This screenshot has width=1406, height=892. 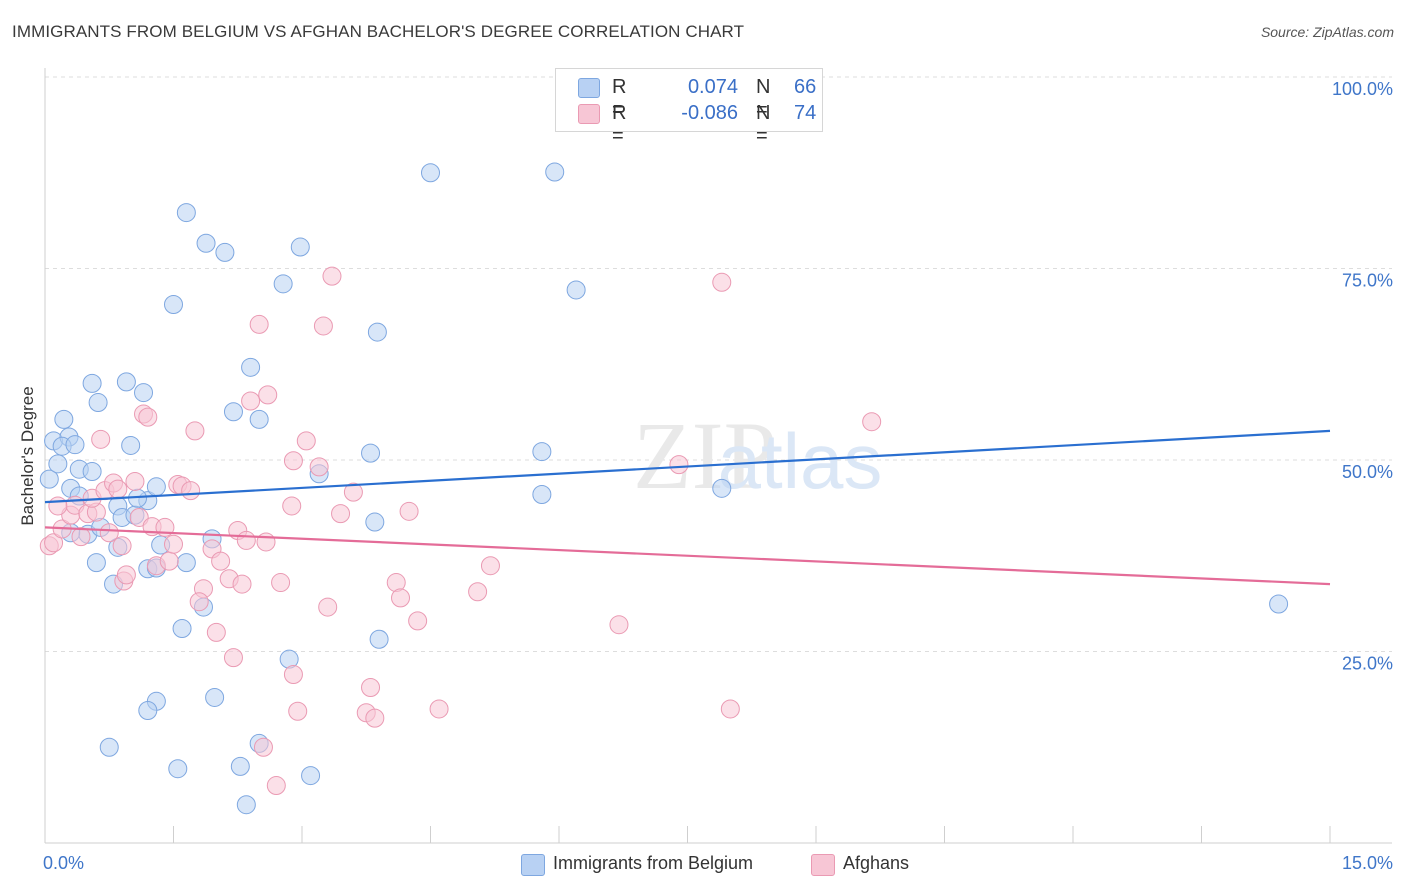 I want to click on legend-n-value: 74, so click(x=805, y=113).